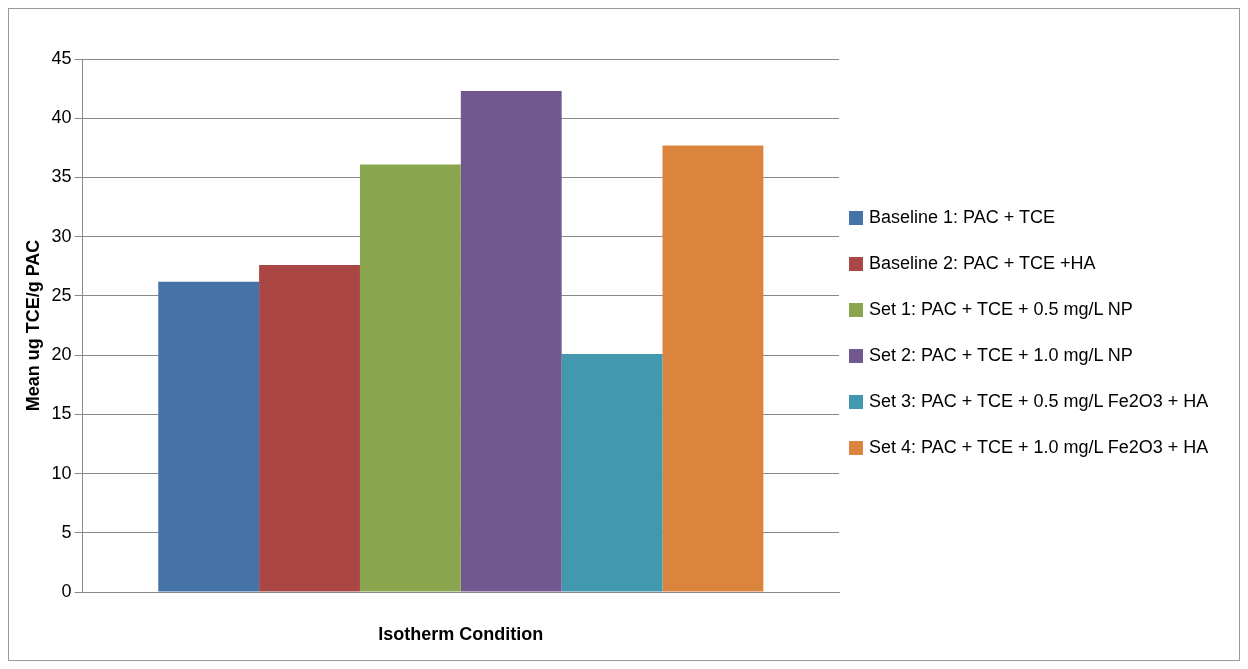 The width and height of the screenshot is (1248, 669). Describe the element at coordinates (61, 57) in the screenshot. I see `y-tick-label: 45` at that location.